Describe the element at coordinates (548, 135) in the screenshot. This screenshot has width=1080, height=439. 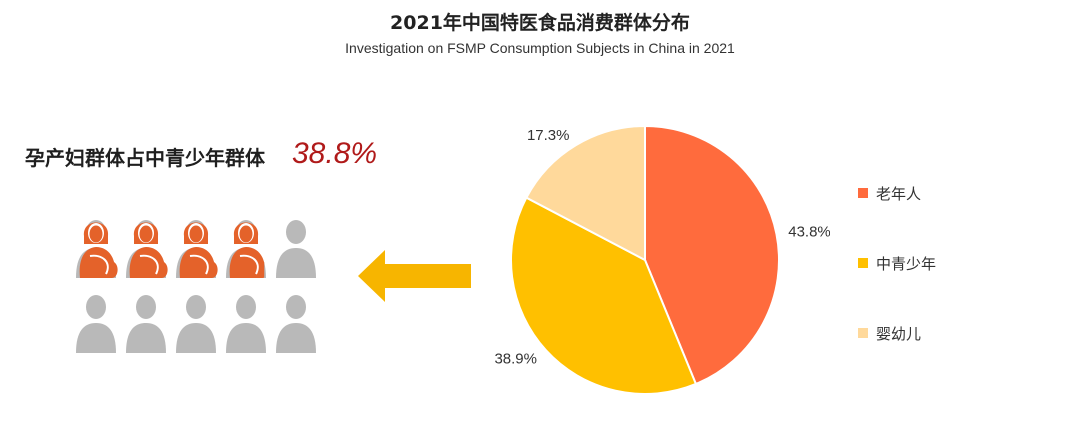
I see `pie-data-label: 17.3%` at that location.